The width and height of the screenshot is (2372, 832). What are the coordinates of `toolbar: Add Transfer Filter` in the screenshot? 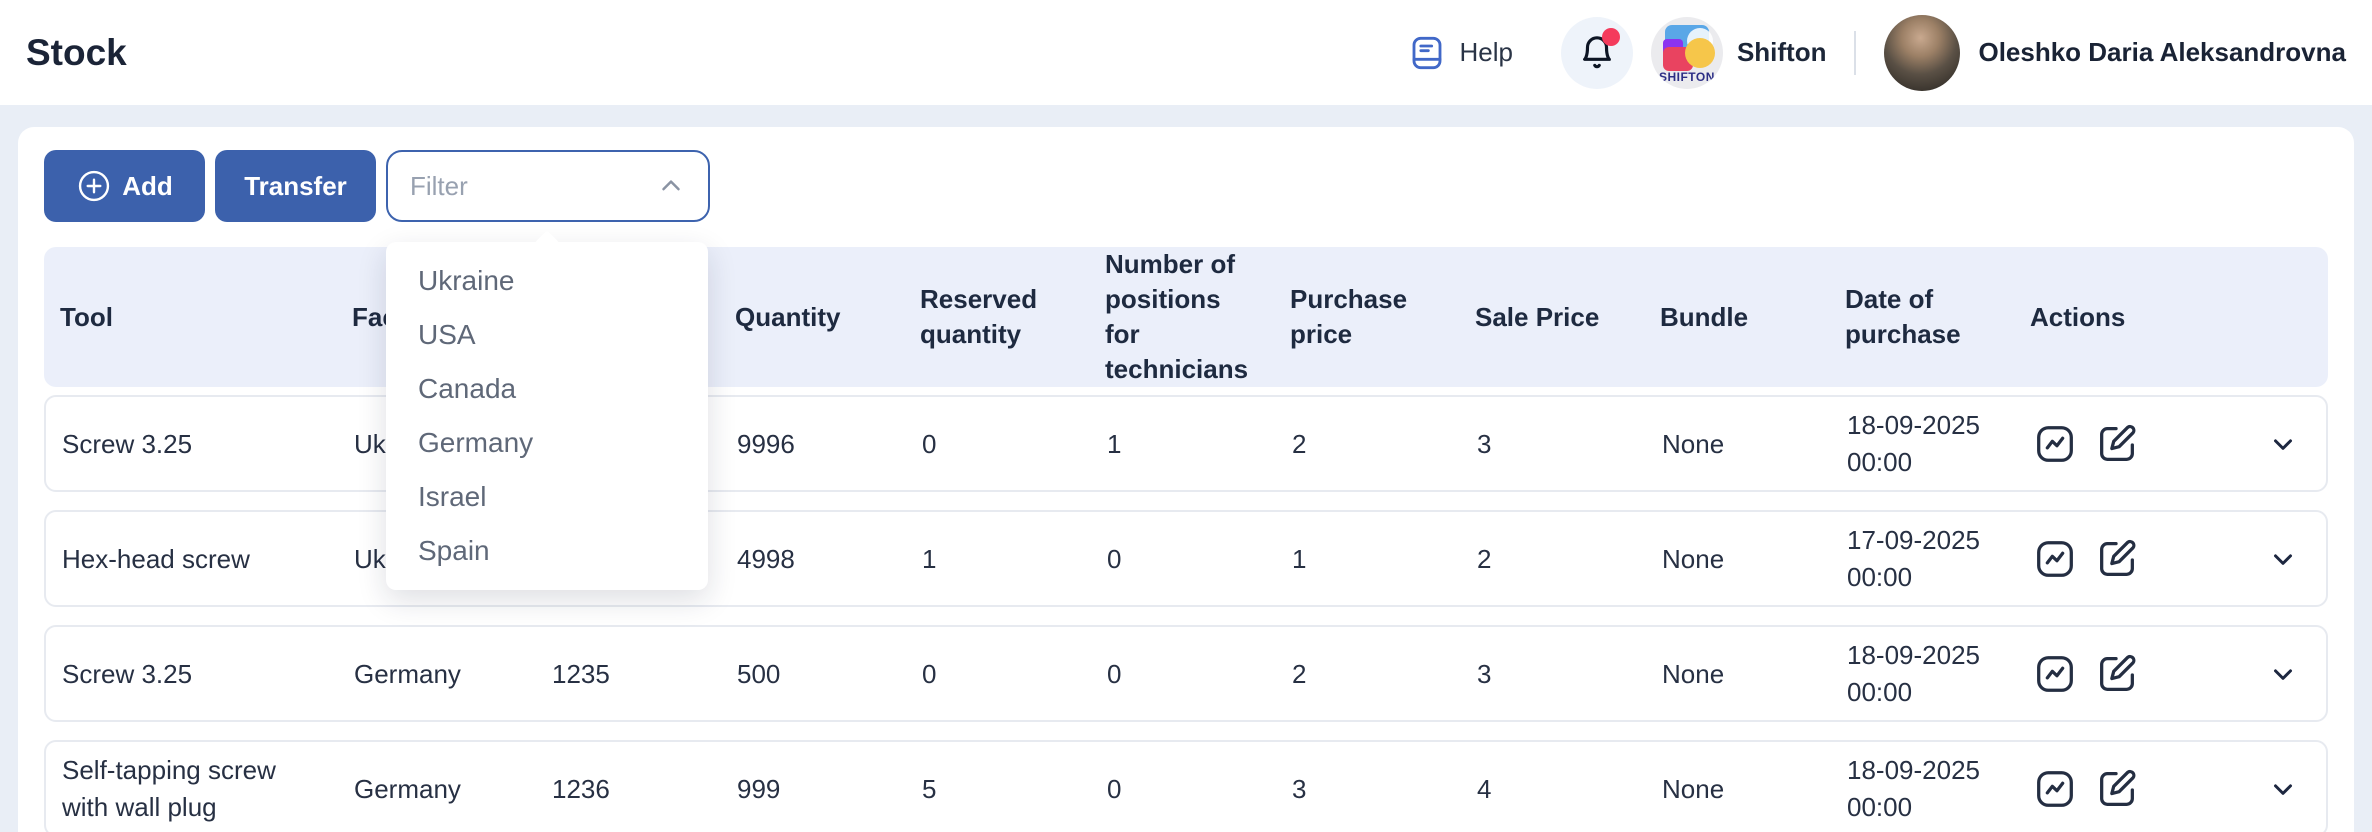 It's located at (1186, 186).